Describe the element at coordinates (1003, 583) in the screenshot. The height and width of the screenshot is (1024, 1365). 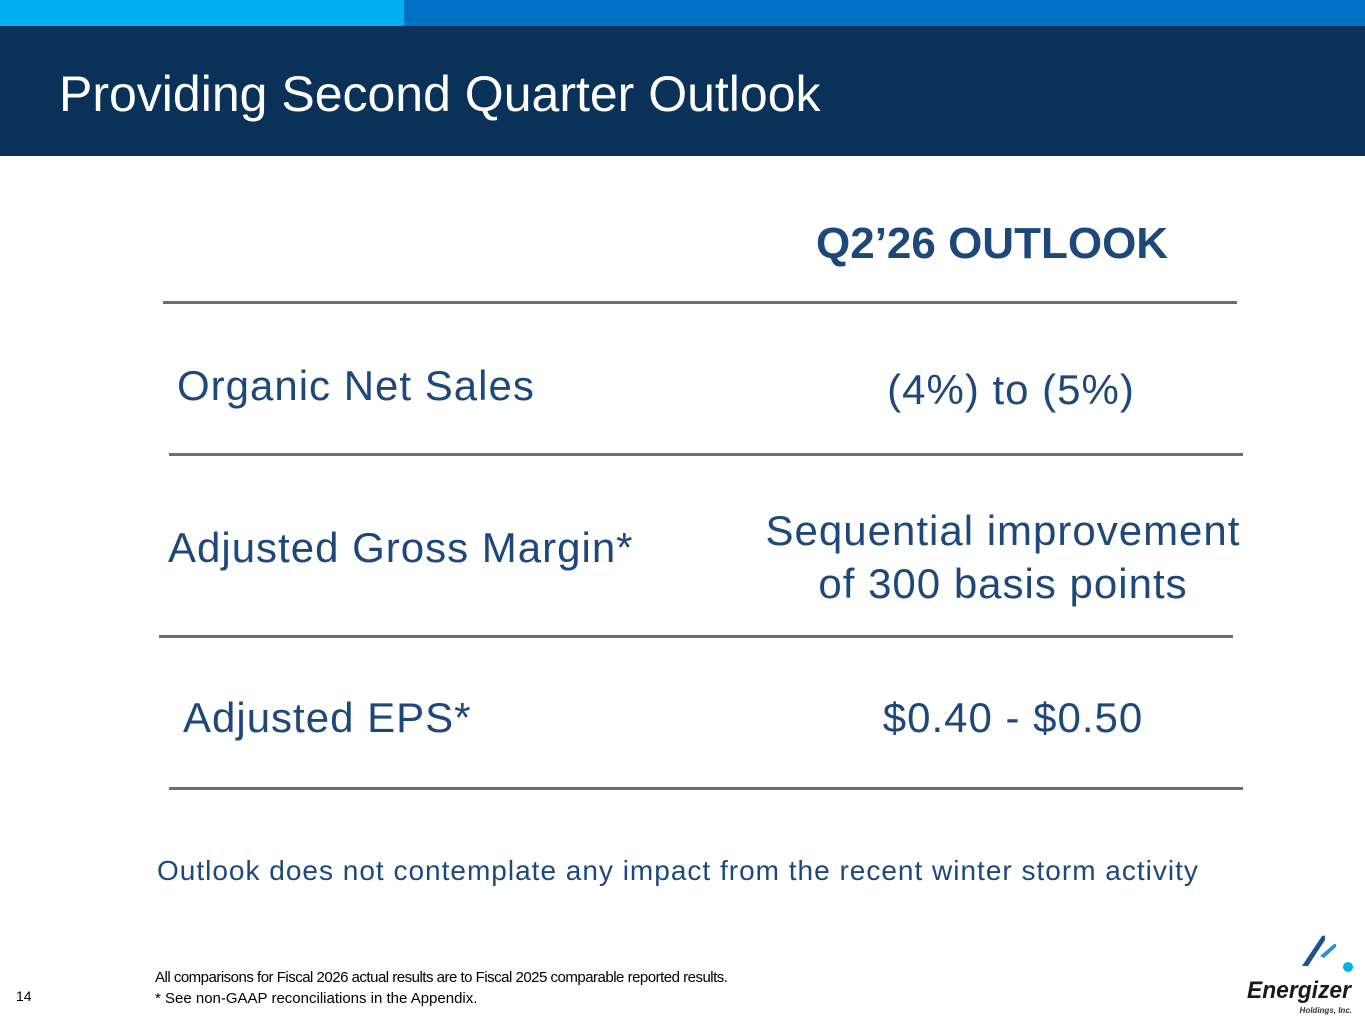
I see `row-value-gross-margin-line2: of 300 basis points` at that location.